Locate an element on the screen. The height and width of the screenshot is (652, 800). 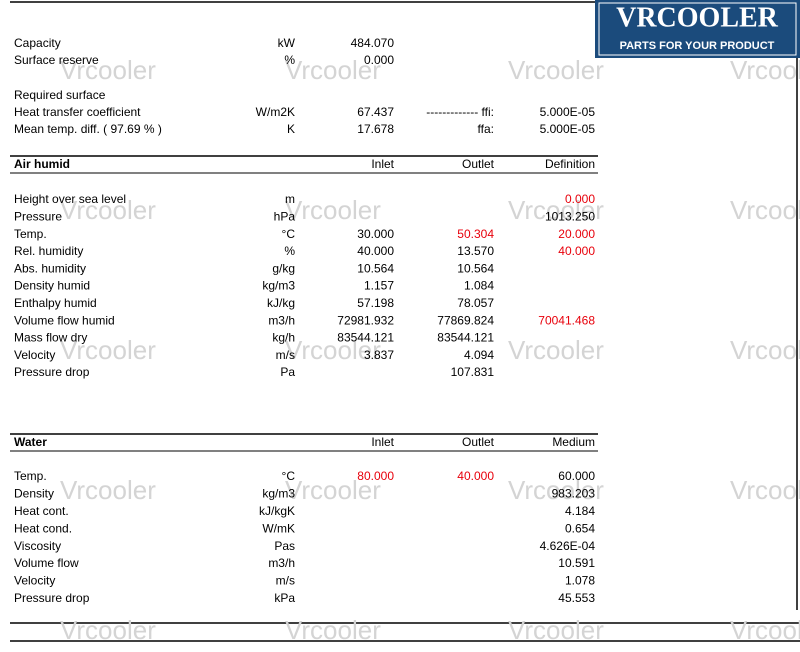
cell: Mean temp. diff. ( 97.69 % ) is located at coordinates (88, 129).